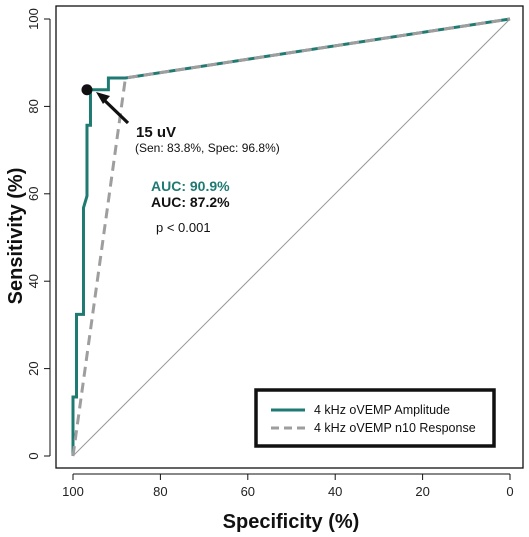  I want to click on x-tick-label: 80, so click(160, 491).